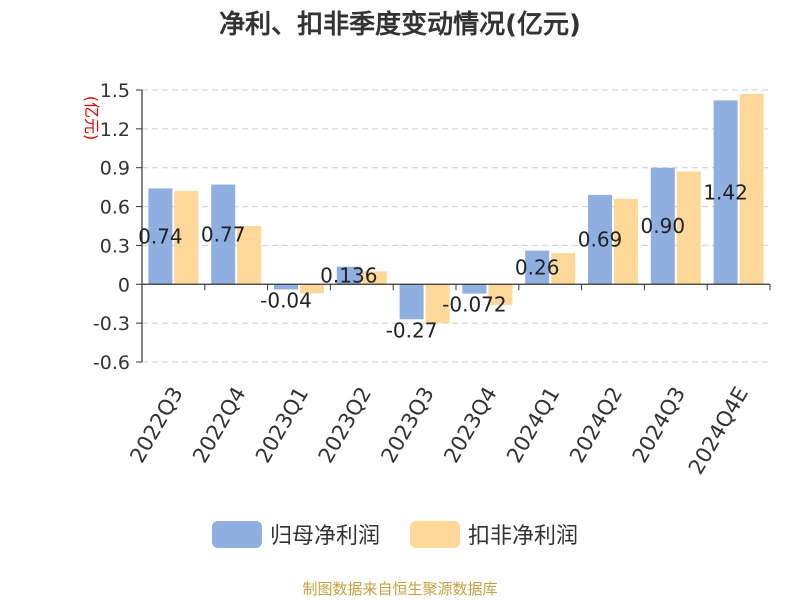  I want to click on data-label: 1.42, so click(725, 192).